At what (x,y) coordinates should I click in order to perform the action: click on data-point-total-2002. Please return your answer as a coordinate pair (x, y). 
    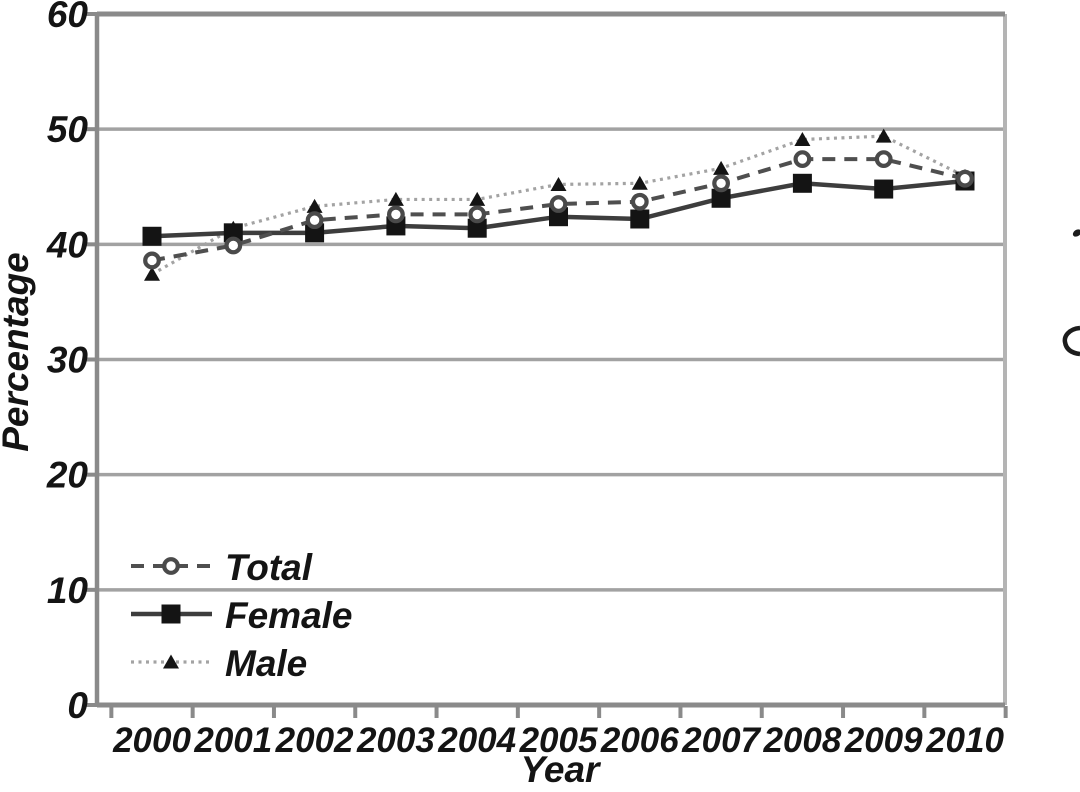
    Looking at the image, I should click on (314, 220).